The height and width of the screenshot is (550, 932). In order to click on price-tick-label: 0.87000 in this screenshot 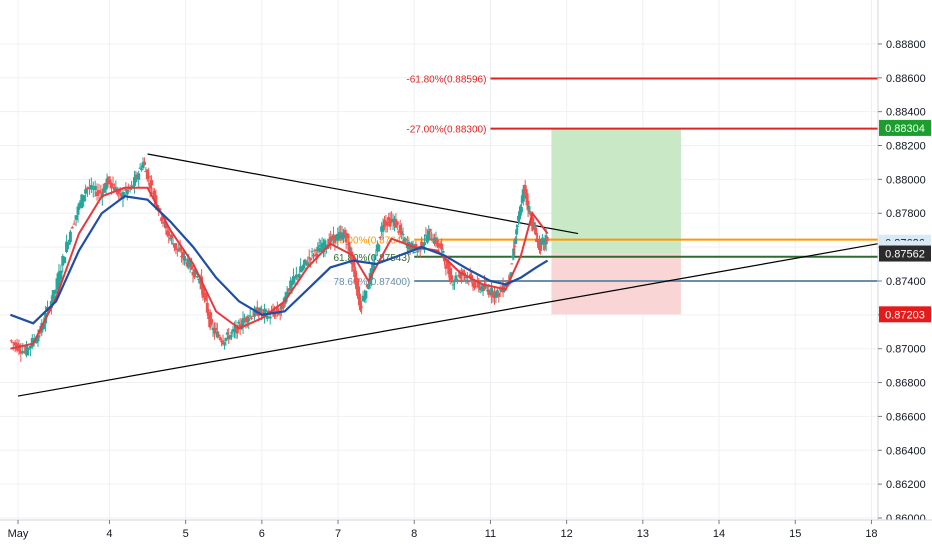, I will do `click(906, 350)`.